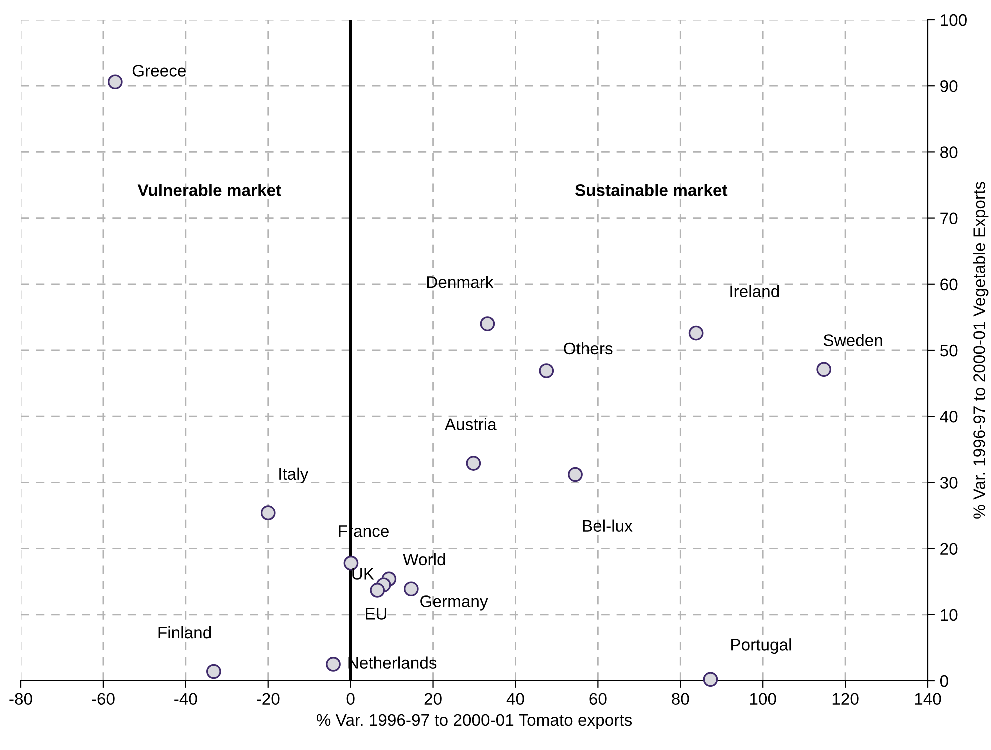  Describe the element at coordinates (588, 348) in the screenshot. I see `data-label: Others` at that location.